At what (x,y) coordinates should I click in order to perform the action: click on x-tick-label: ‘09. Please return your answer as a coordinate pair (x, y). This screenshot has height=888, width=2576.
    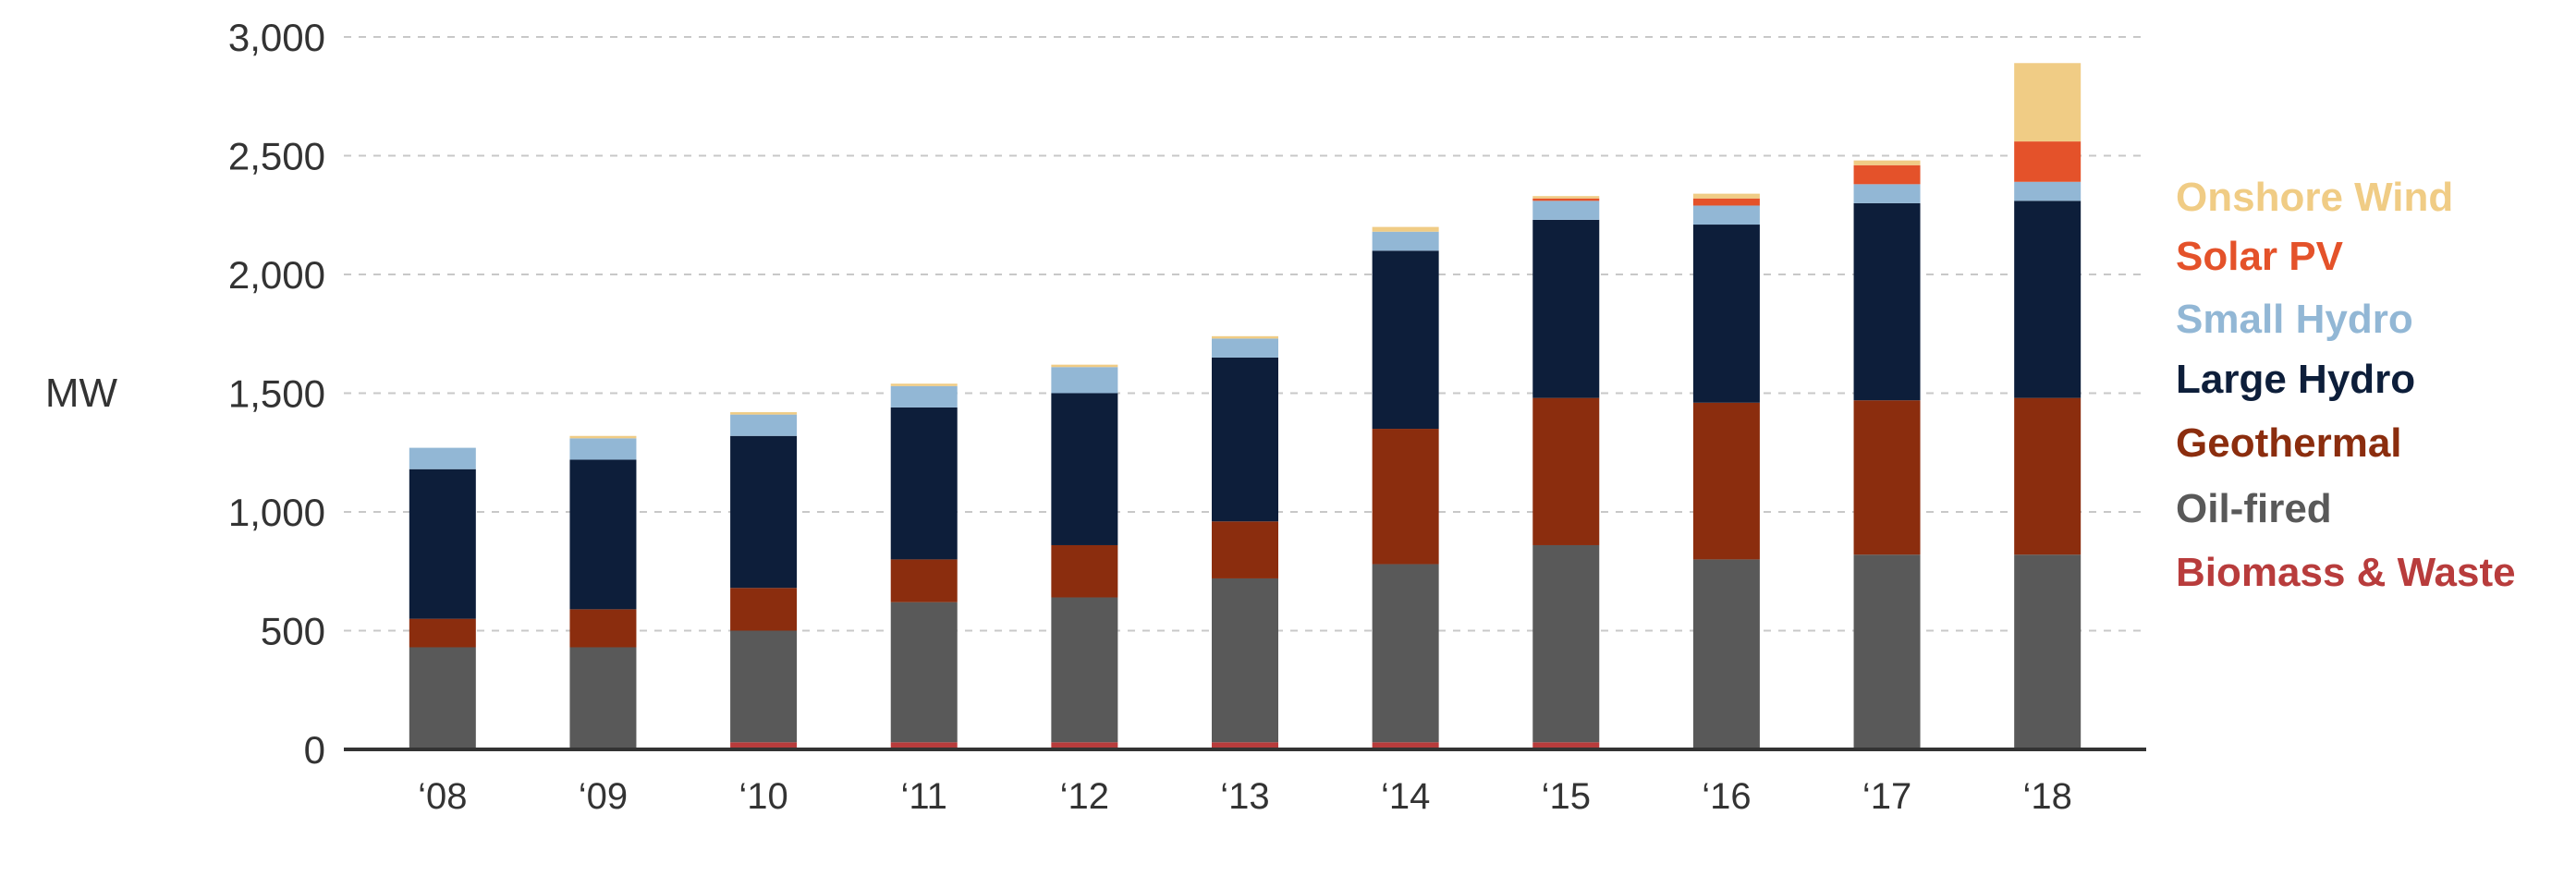
    Looking at the image, I should click on (603, 797).